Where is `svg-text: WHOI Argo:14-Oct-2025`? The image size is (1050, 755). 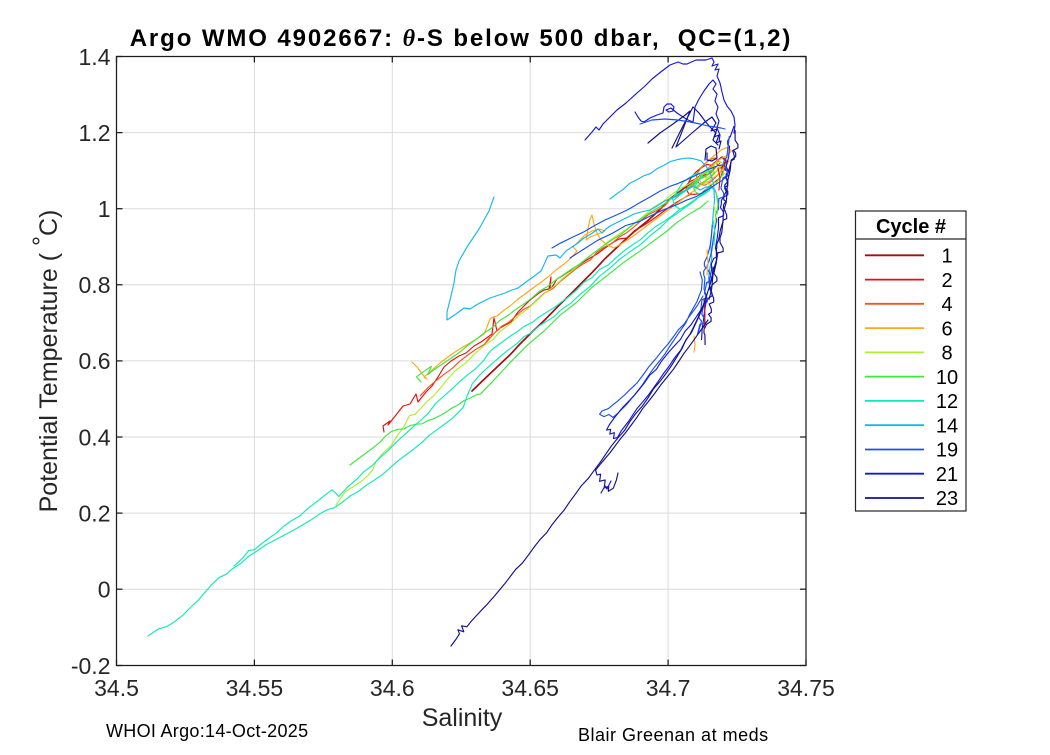 svg-text: WHOI Argo:14-Oct-2025 is located at coordinates (207, 731).